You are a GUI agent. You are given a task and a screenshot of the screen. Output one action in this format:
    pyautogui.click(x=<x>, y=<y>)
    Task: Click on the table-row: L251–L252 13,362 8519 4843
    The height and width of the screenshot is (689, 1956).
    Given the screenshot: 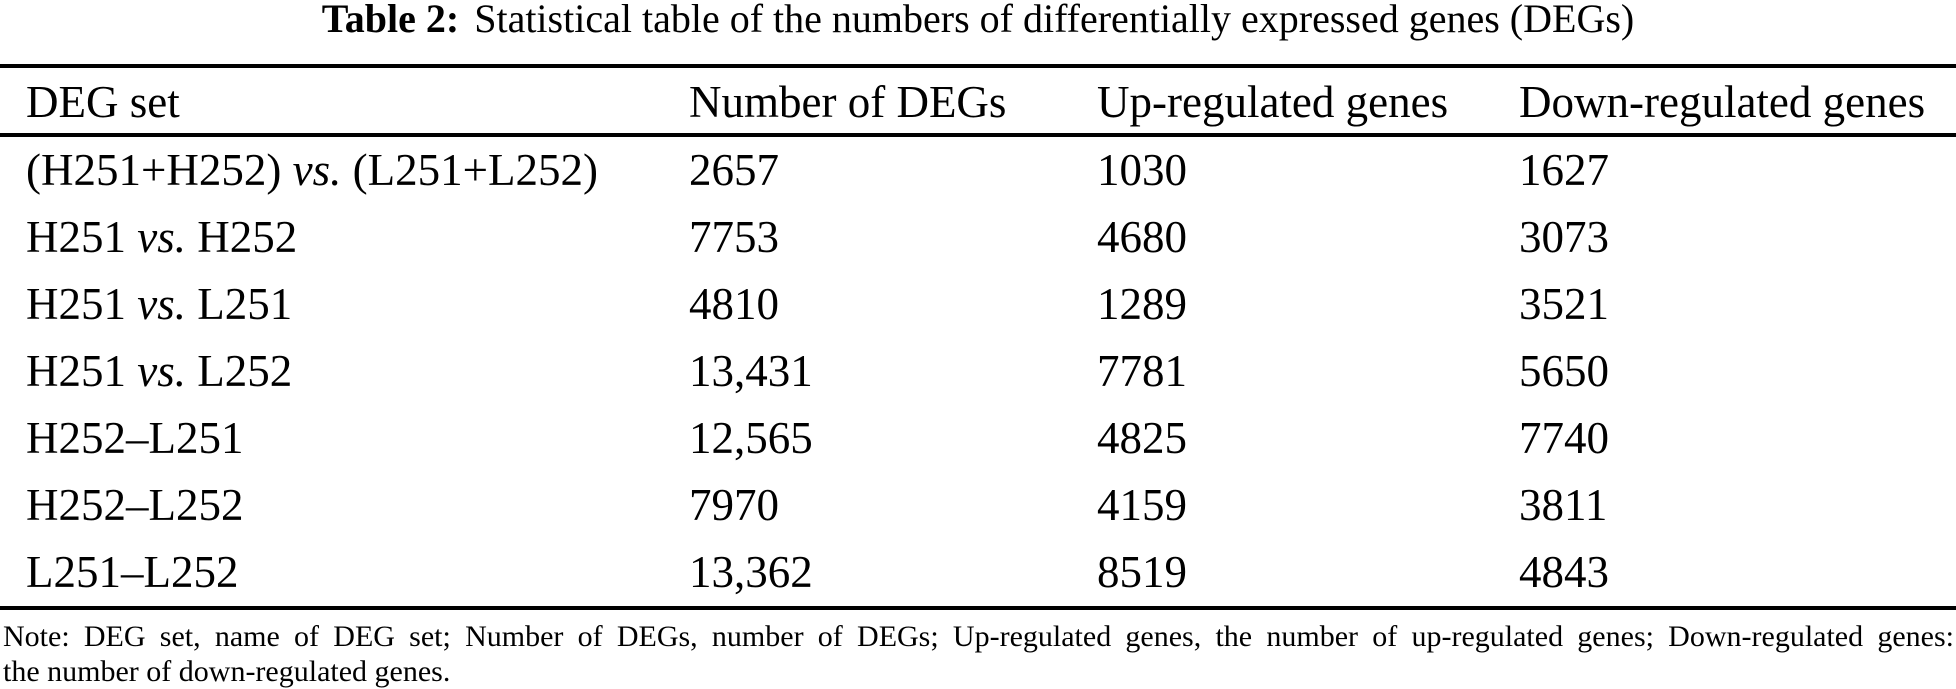 What is the action you would take?
    pyautogui.click(x=991, y=572)
    